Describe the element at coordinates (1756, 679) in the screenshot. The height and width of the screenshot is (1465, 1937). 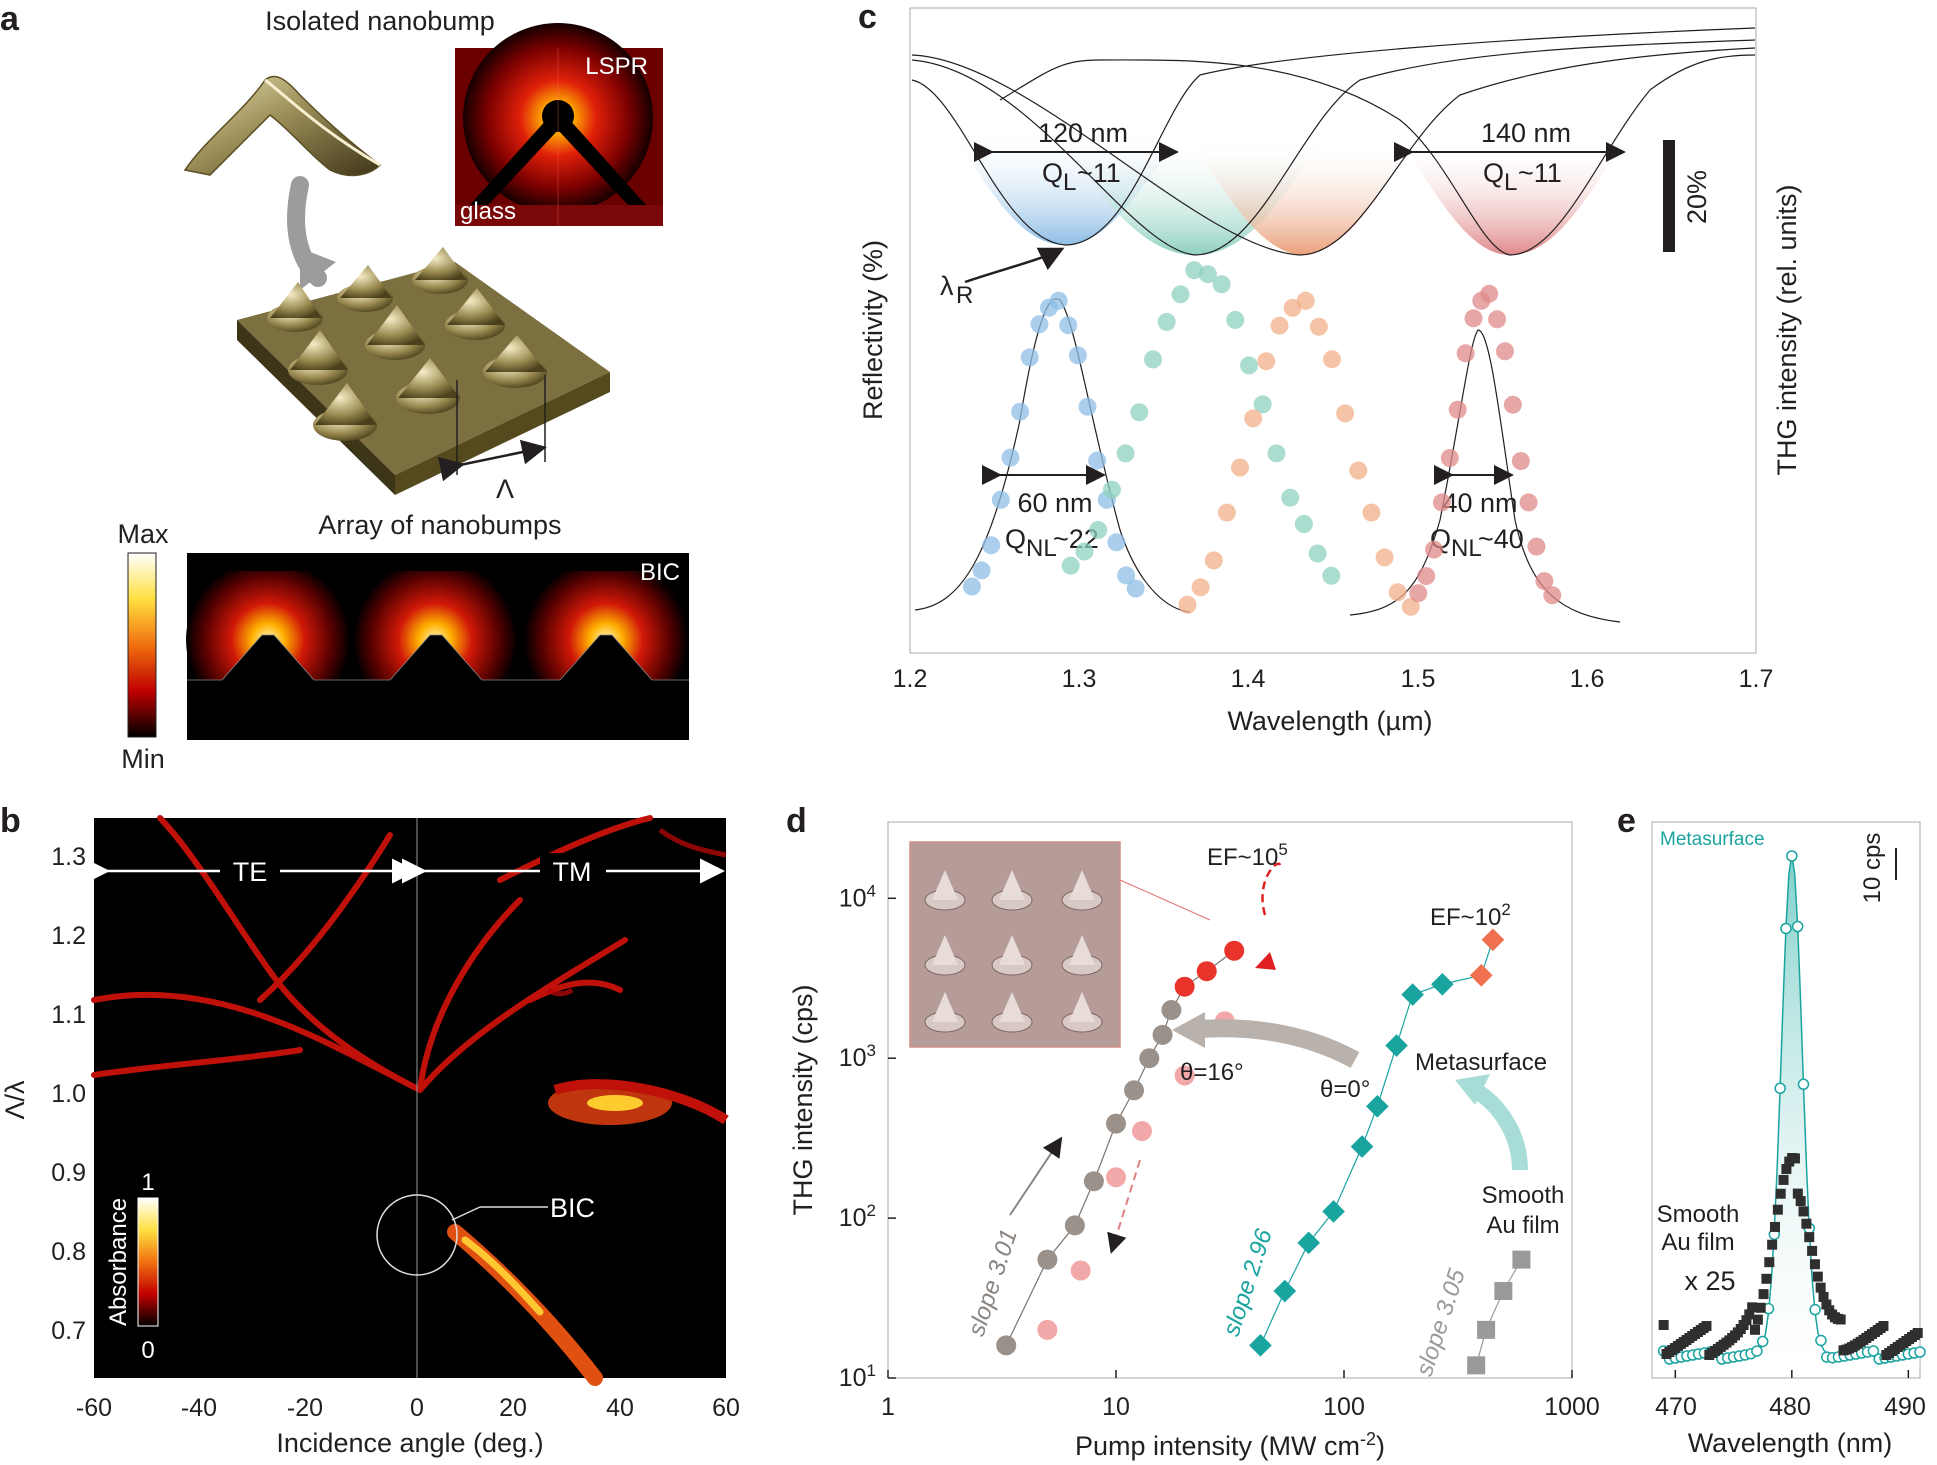
I see `c-xtick: 1.7` at that location.